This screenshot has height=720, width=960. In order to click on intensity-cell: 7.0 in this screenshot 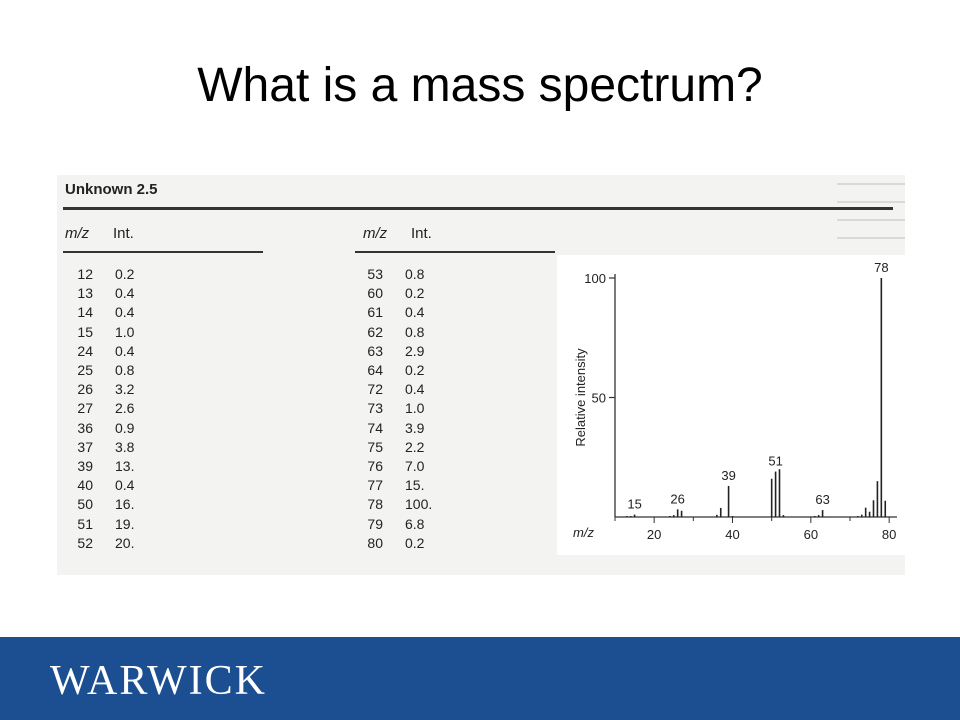, I will do `click(415, 466)`.